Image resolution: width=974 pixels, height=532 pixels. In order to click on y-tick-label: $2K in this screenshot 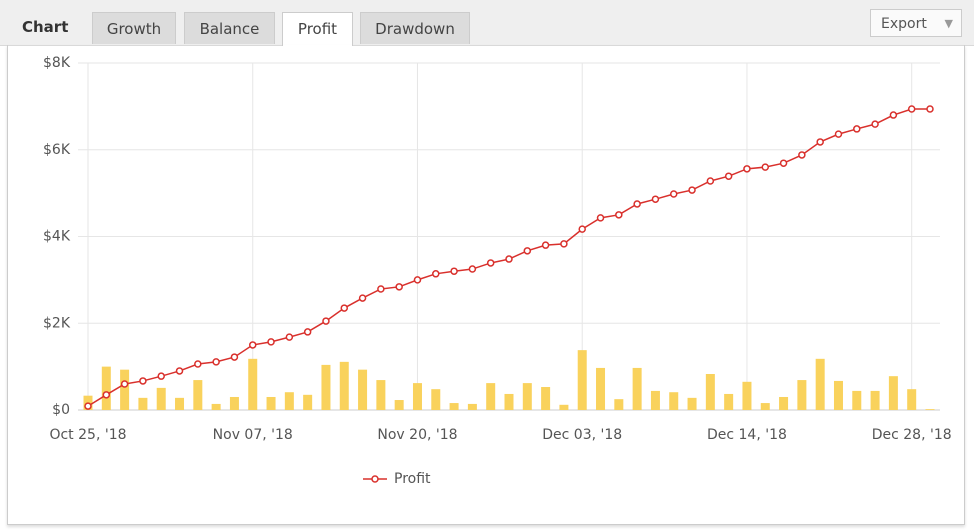, I will do `click(57, 323)`.